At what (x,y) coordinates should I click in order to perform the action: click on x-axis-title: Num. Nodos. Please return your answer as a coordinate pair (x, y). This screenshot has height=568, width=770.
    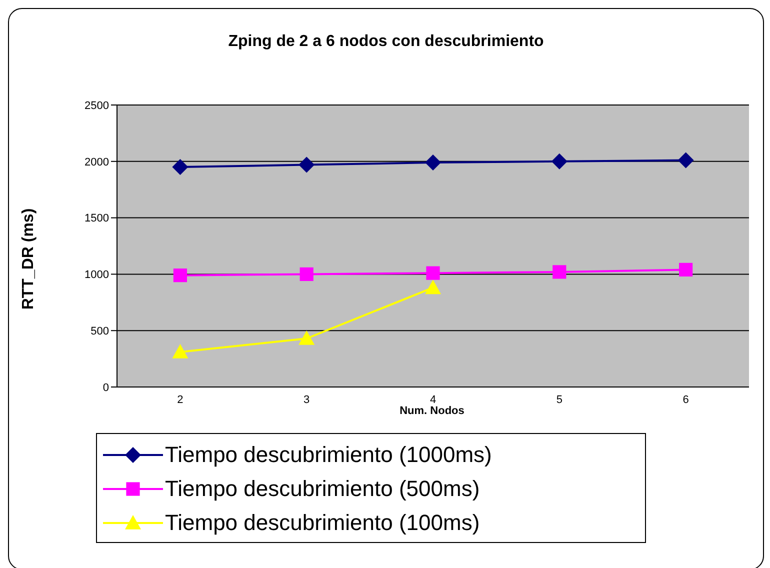
    Looking at the image, I should click on (432, 411).